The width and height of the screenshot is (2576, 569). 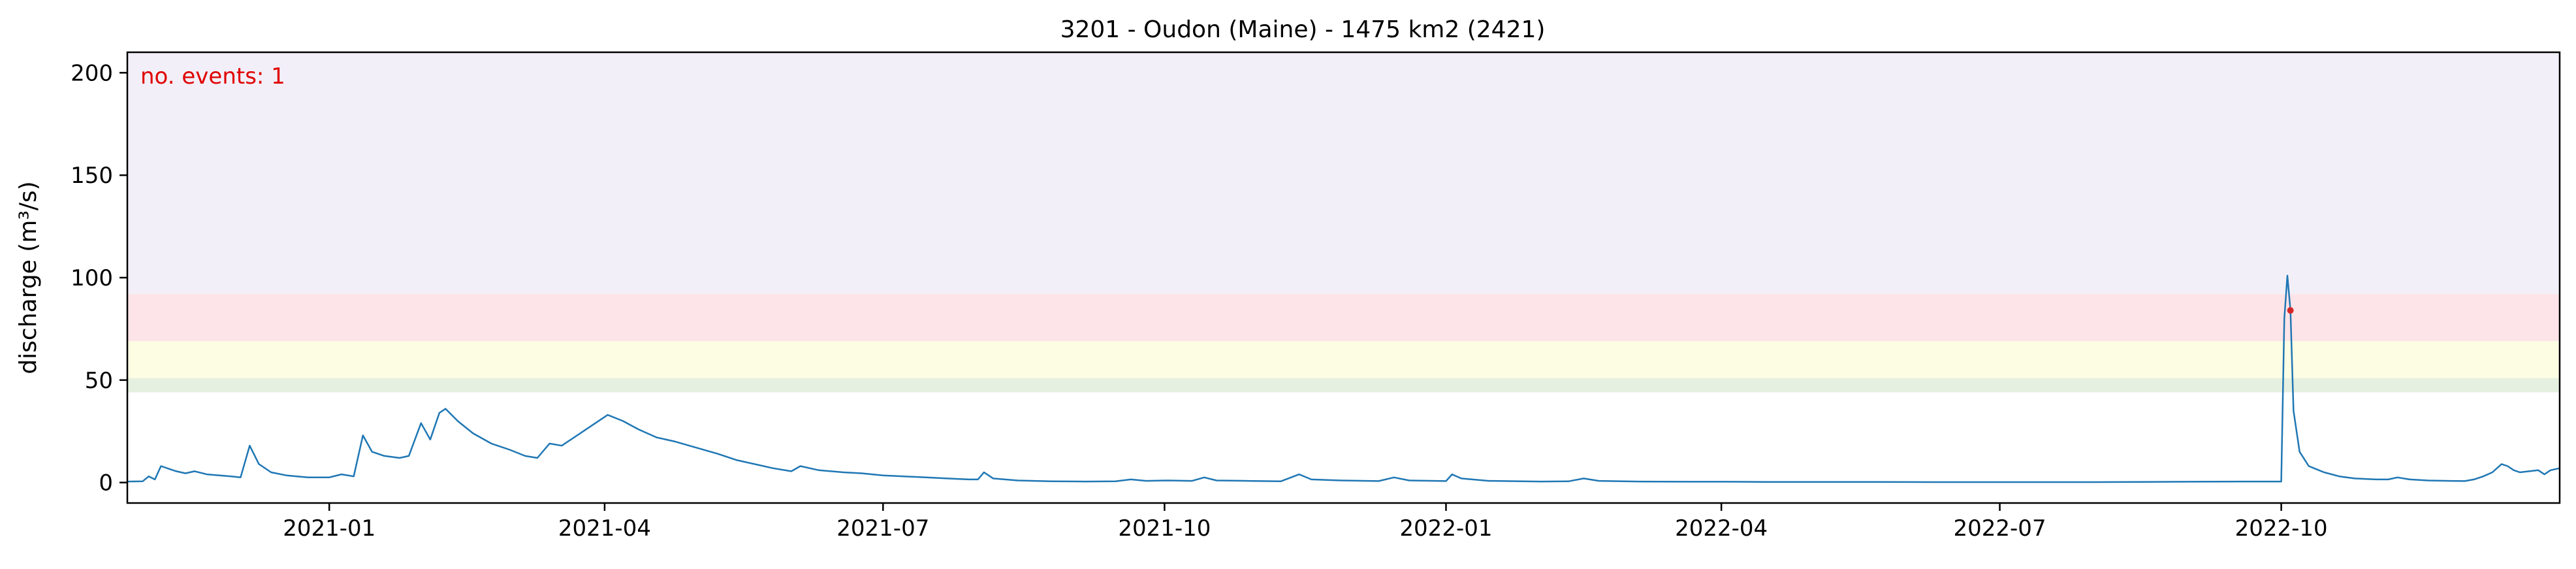 What do you see at coordinates (92, 278) in the screenshot?
I see `y-tick-label-2: 100` at bounding box center [92, 278].